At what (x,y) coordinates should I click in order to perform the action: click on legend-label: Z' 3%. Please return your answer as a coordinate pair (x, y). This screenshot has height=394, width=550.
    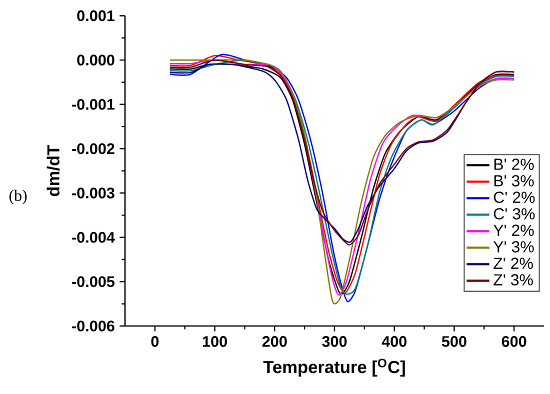
    Looking at the image, I should click on (513, 280).